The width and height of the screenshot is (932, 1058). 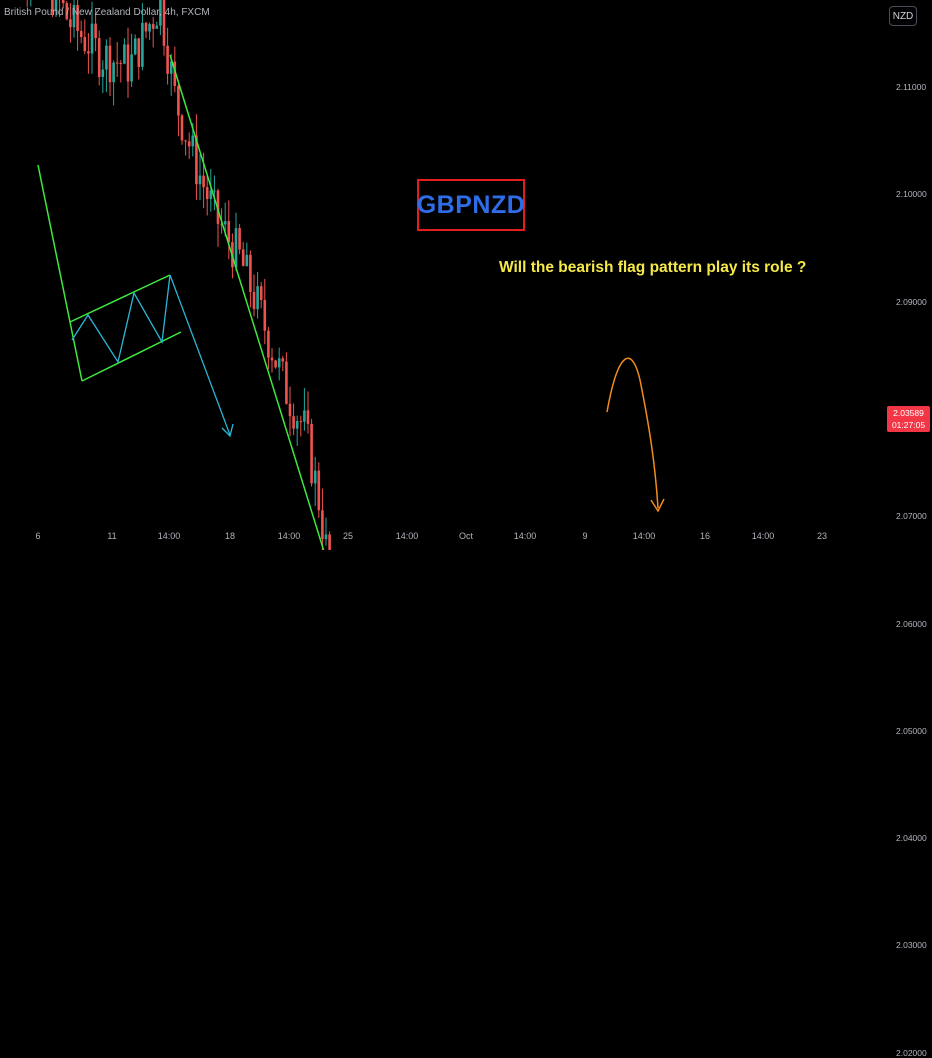 What do you see at coordinates (911, 730) in the screenshot?
I see `y-tick-label: 2.05000` at bounding box center [911, 730].